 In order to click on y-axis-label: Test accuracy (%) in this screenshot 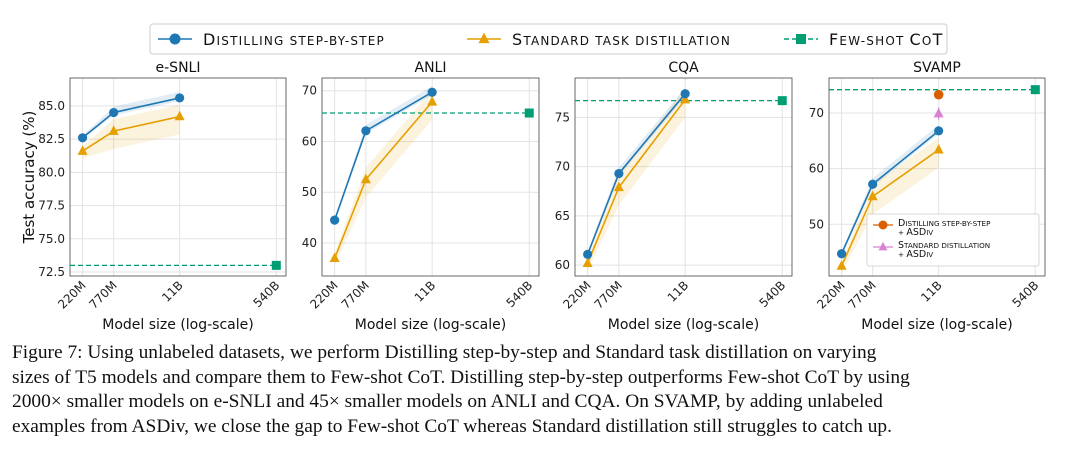, I will do `click(29, 178)`.